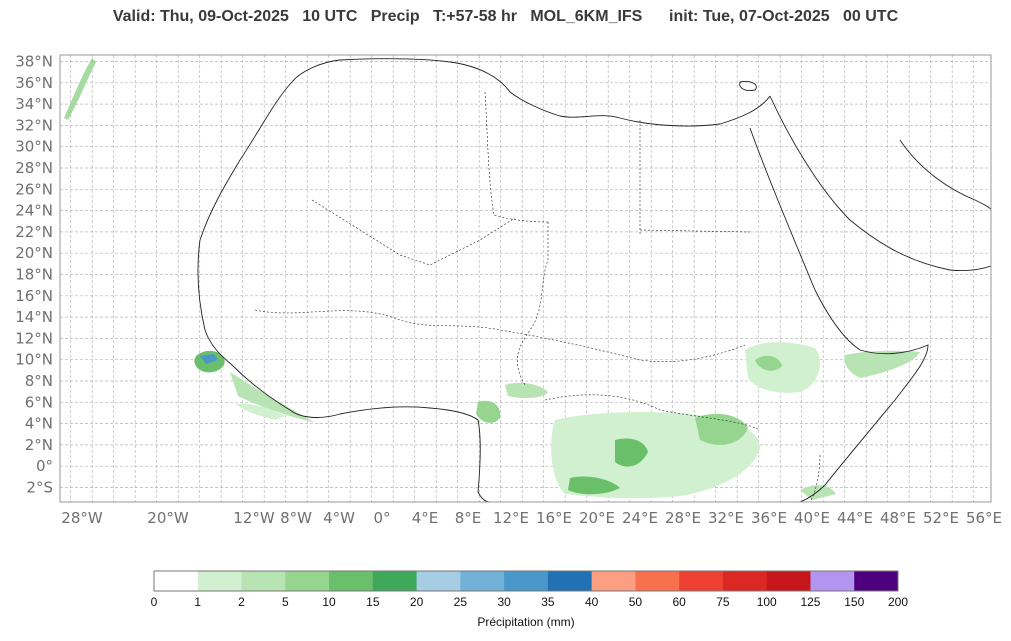 This screenshot has height=641, width=1011. I want to click on colorbar: 0 1 2 5 10 15 20 25 30 35 40 50 60 75 100 125 150 200, so click(529, 589).